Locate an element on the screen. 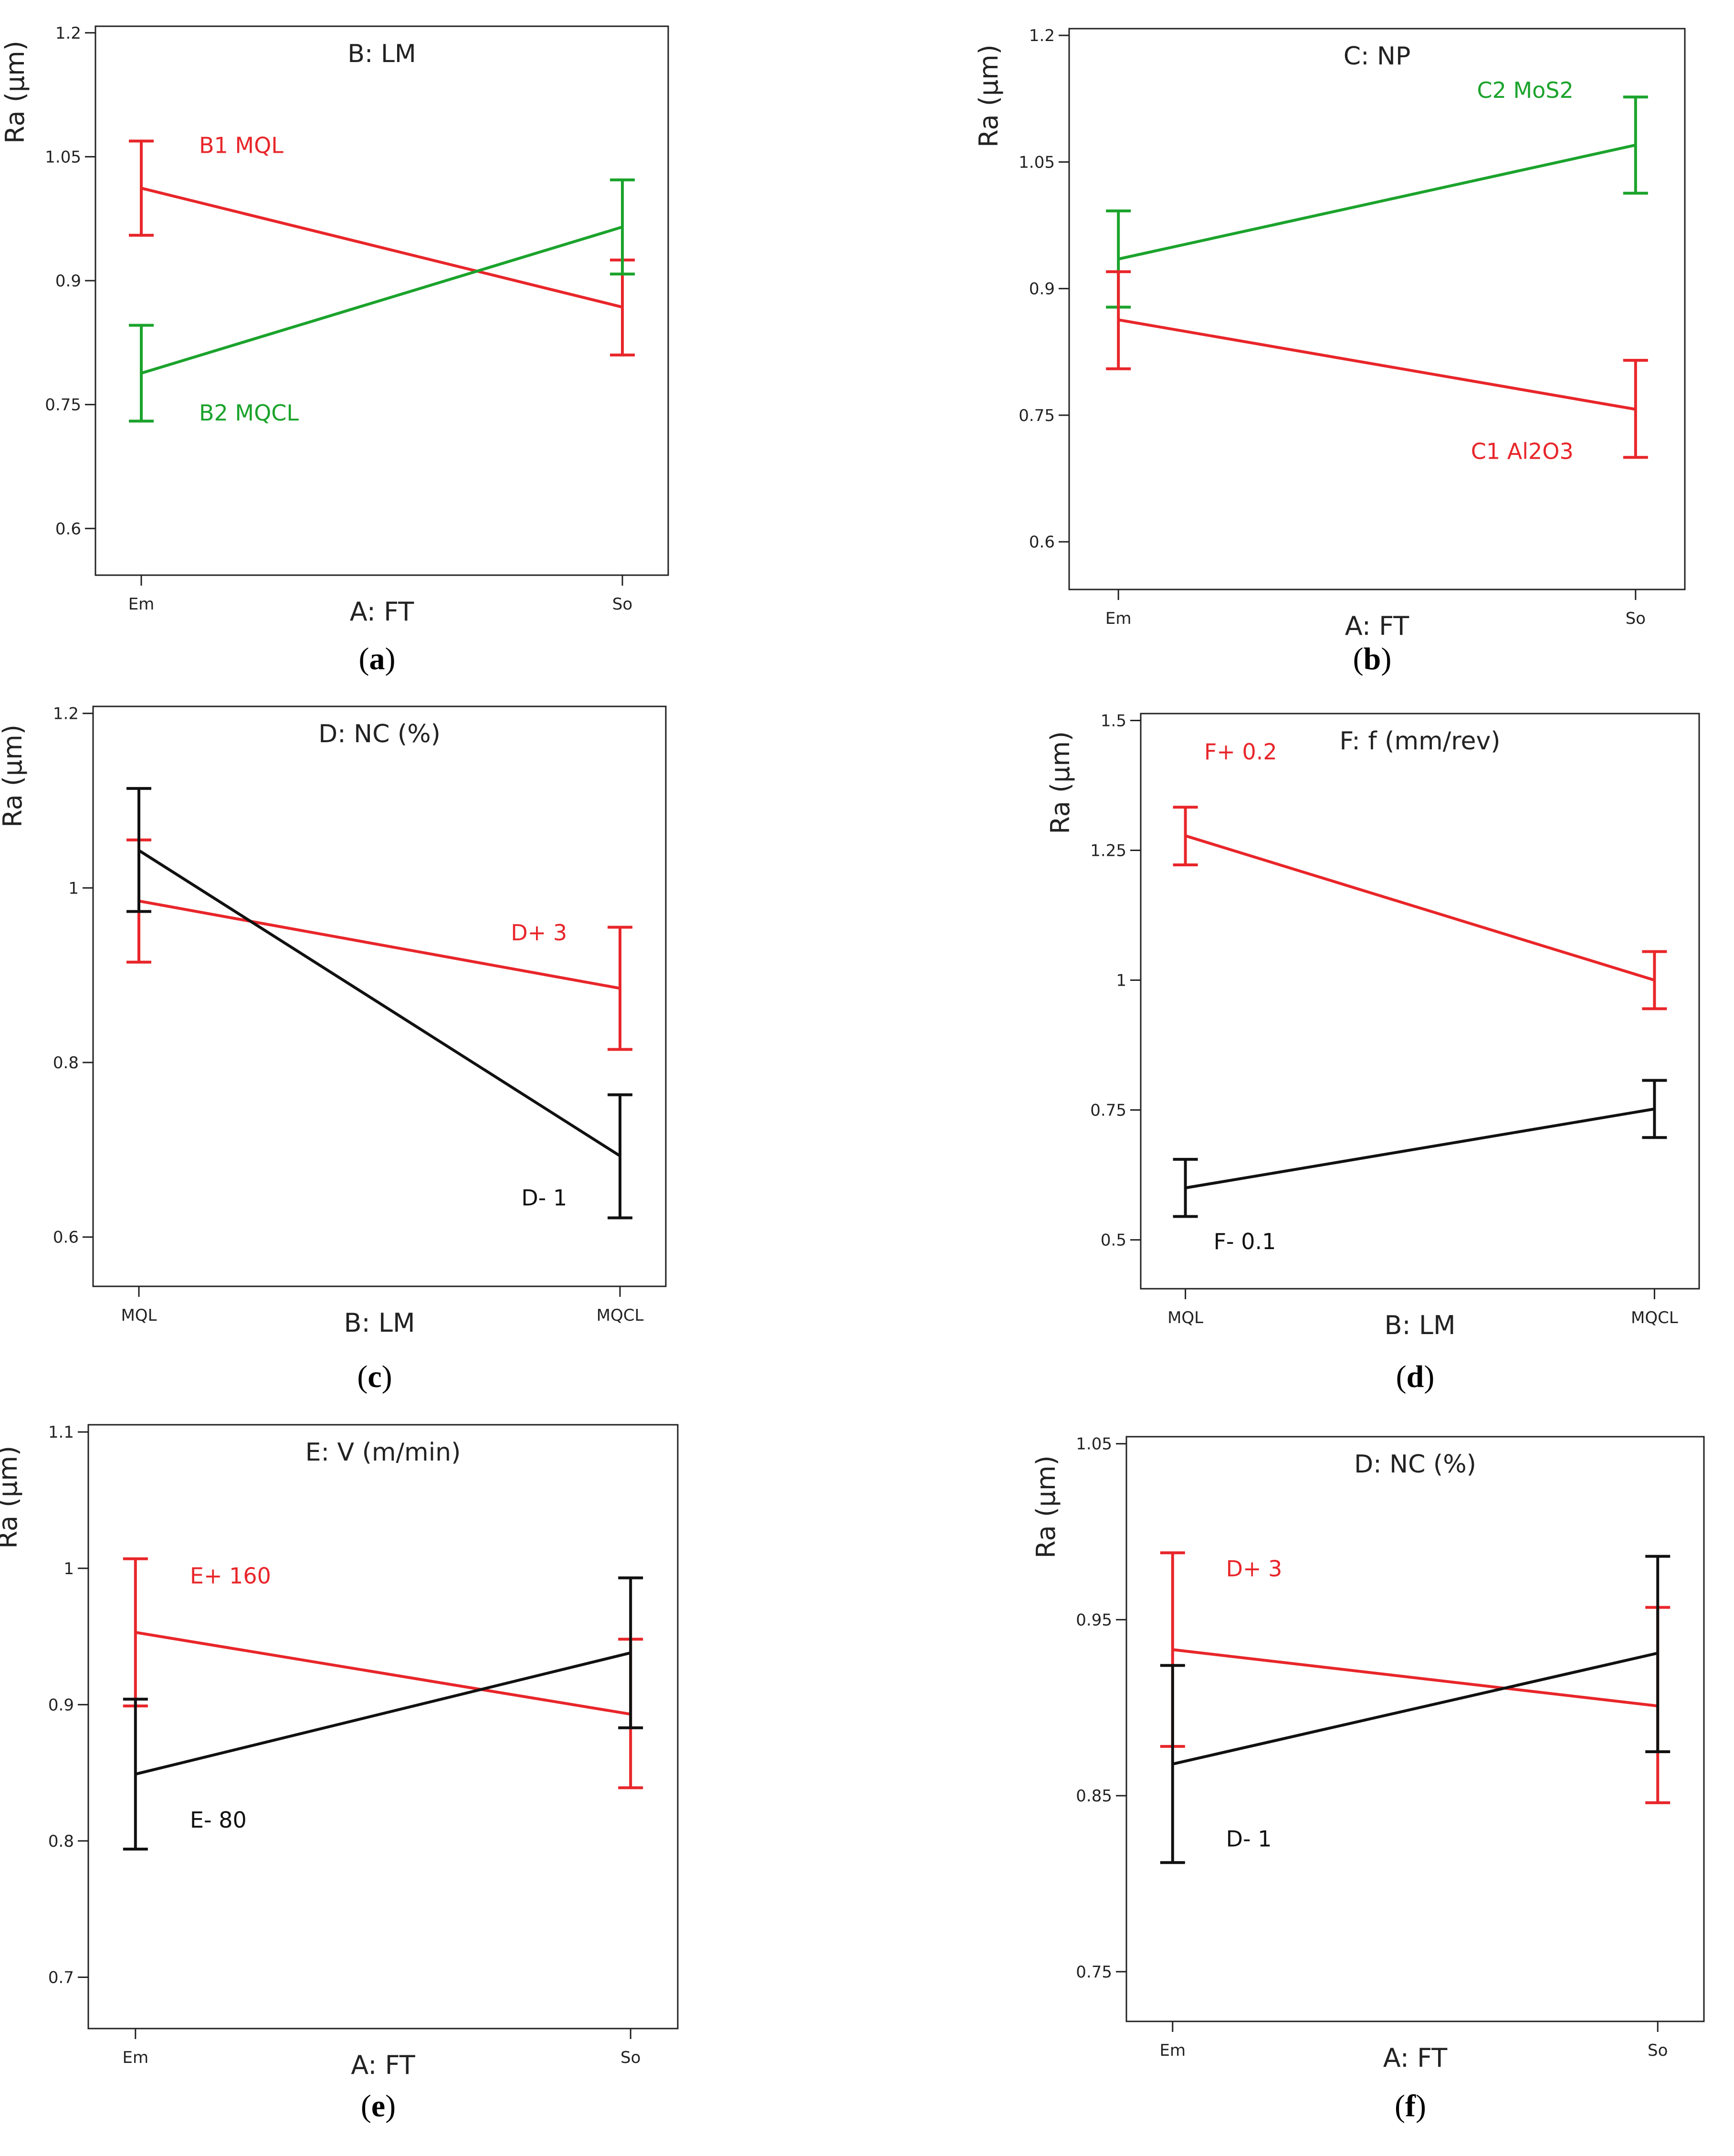  y-tick-label: 1.5 is located at coordinates (1113, 720).